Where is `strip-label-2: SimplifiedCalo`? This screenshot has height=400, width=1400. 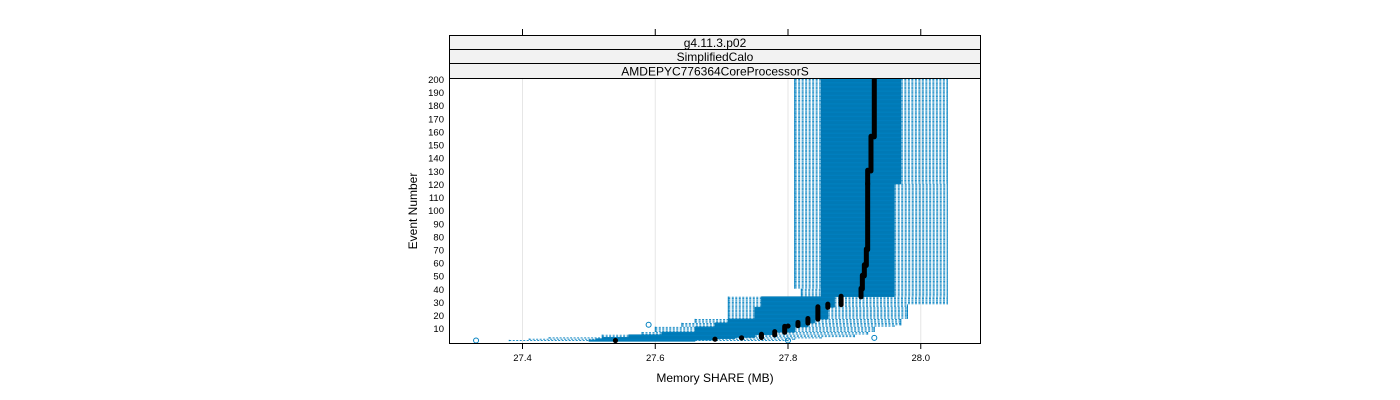
strip-label-2: SimplifiedCalo is located at coordinates (715, 57).